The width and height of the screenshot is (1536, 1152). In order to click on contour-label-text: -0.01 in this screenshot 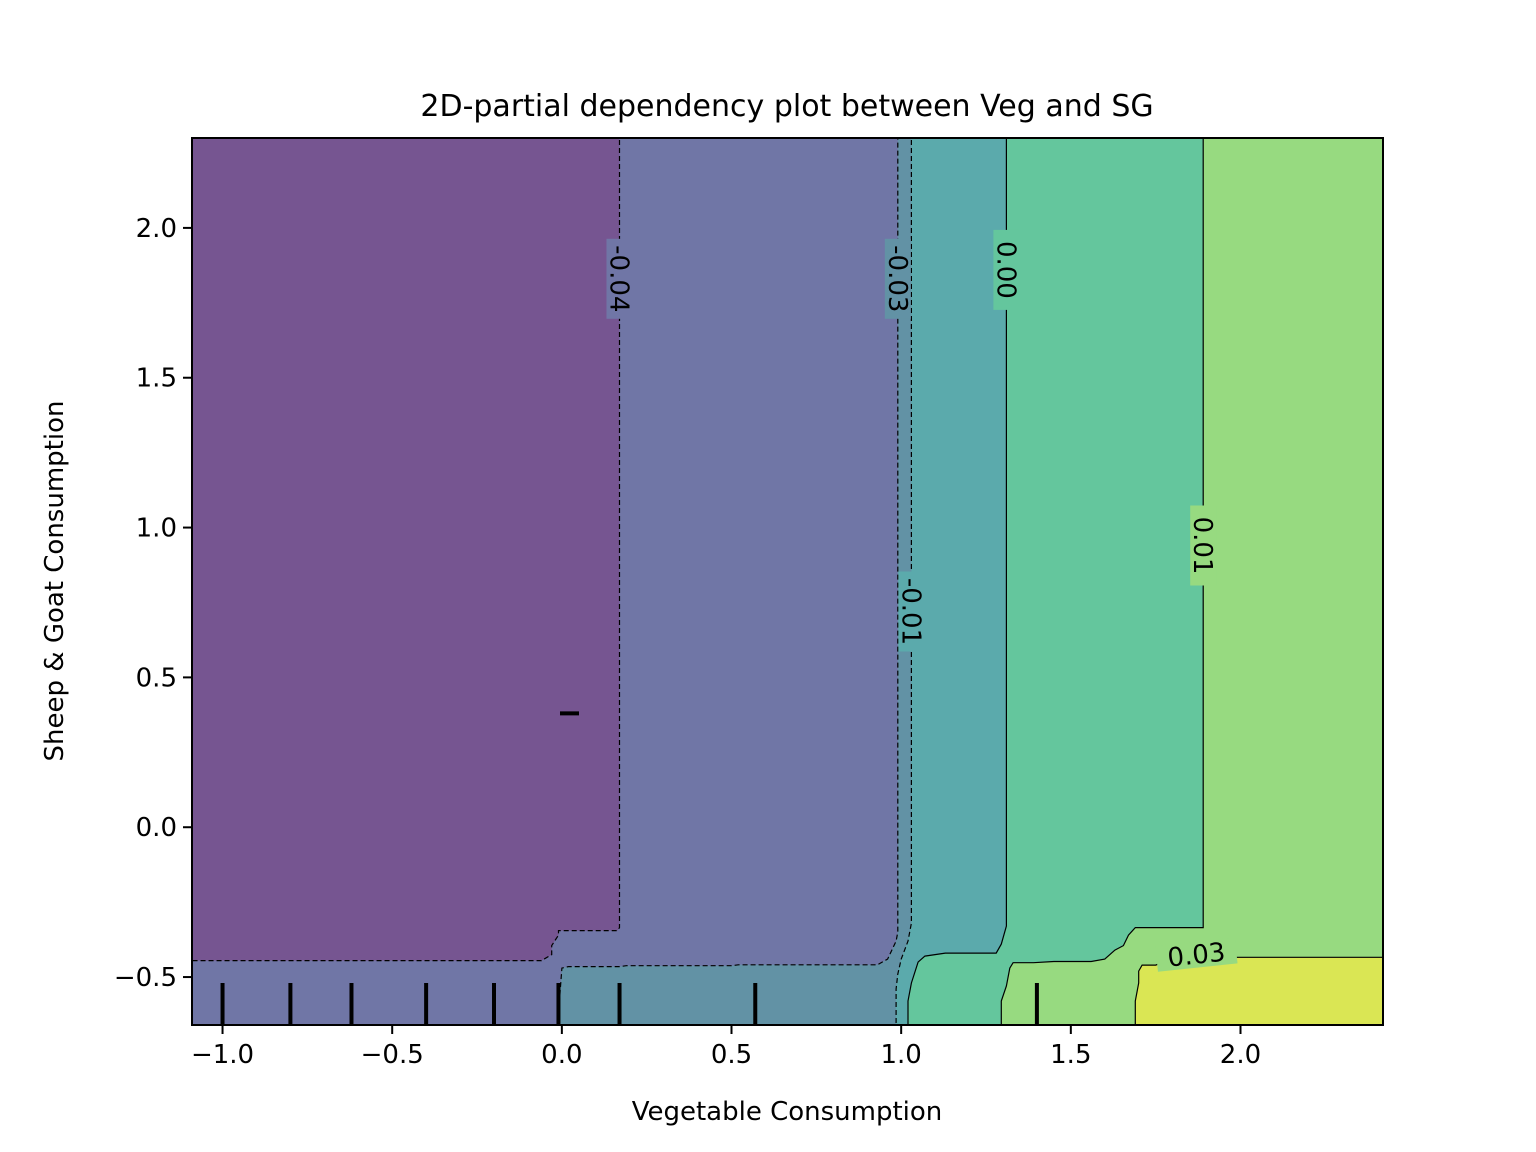, I will do `click(910, 611)`.